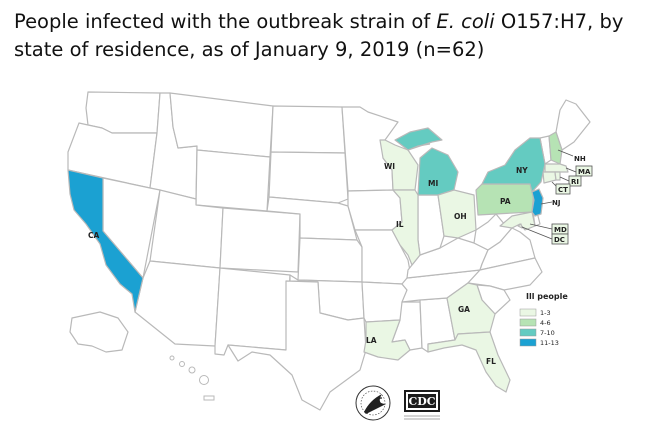 The width and height of the screenshot is (659, 440). I want to click on label-wi: WI, so click(389, 166).